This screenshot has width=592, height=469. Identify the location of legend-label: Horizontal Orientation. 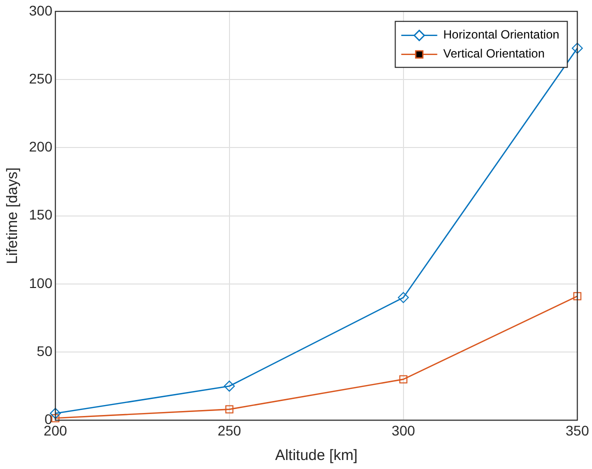
(501, 35).